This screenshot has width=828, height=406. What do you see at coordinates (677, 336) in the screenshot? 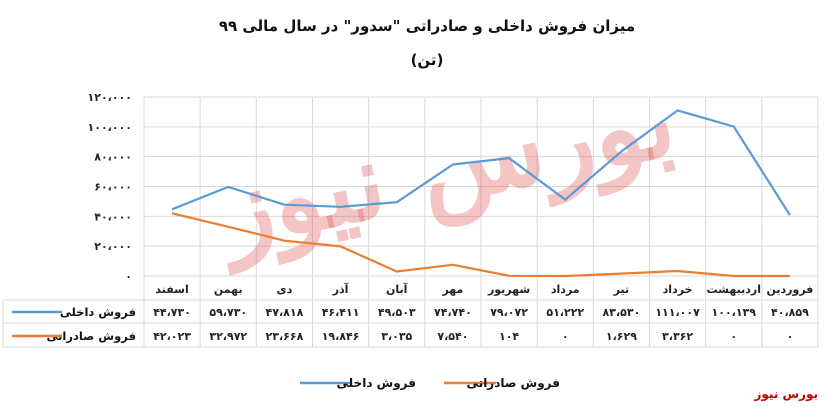
I see `data-label: ۳،۳۶۲` at bounding box center [677, 336].